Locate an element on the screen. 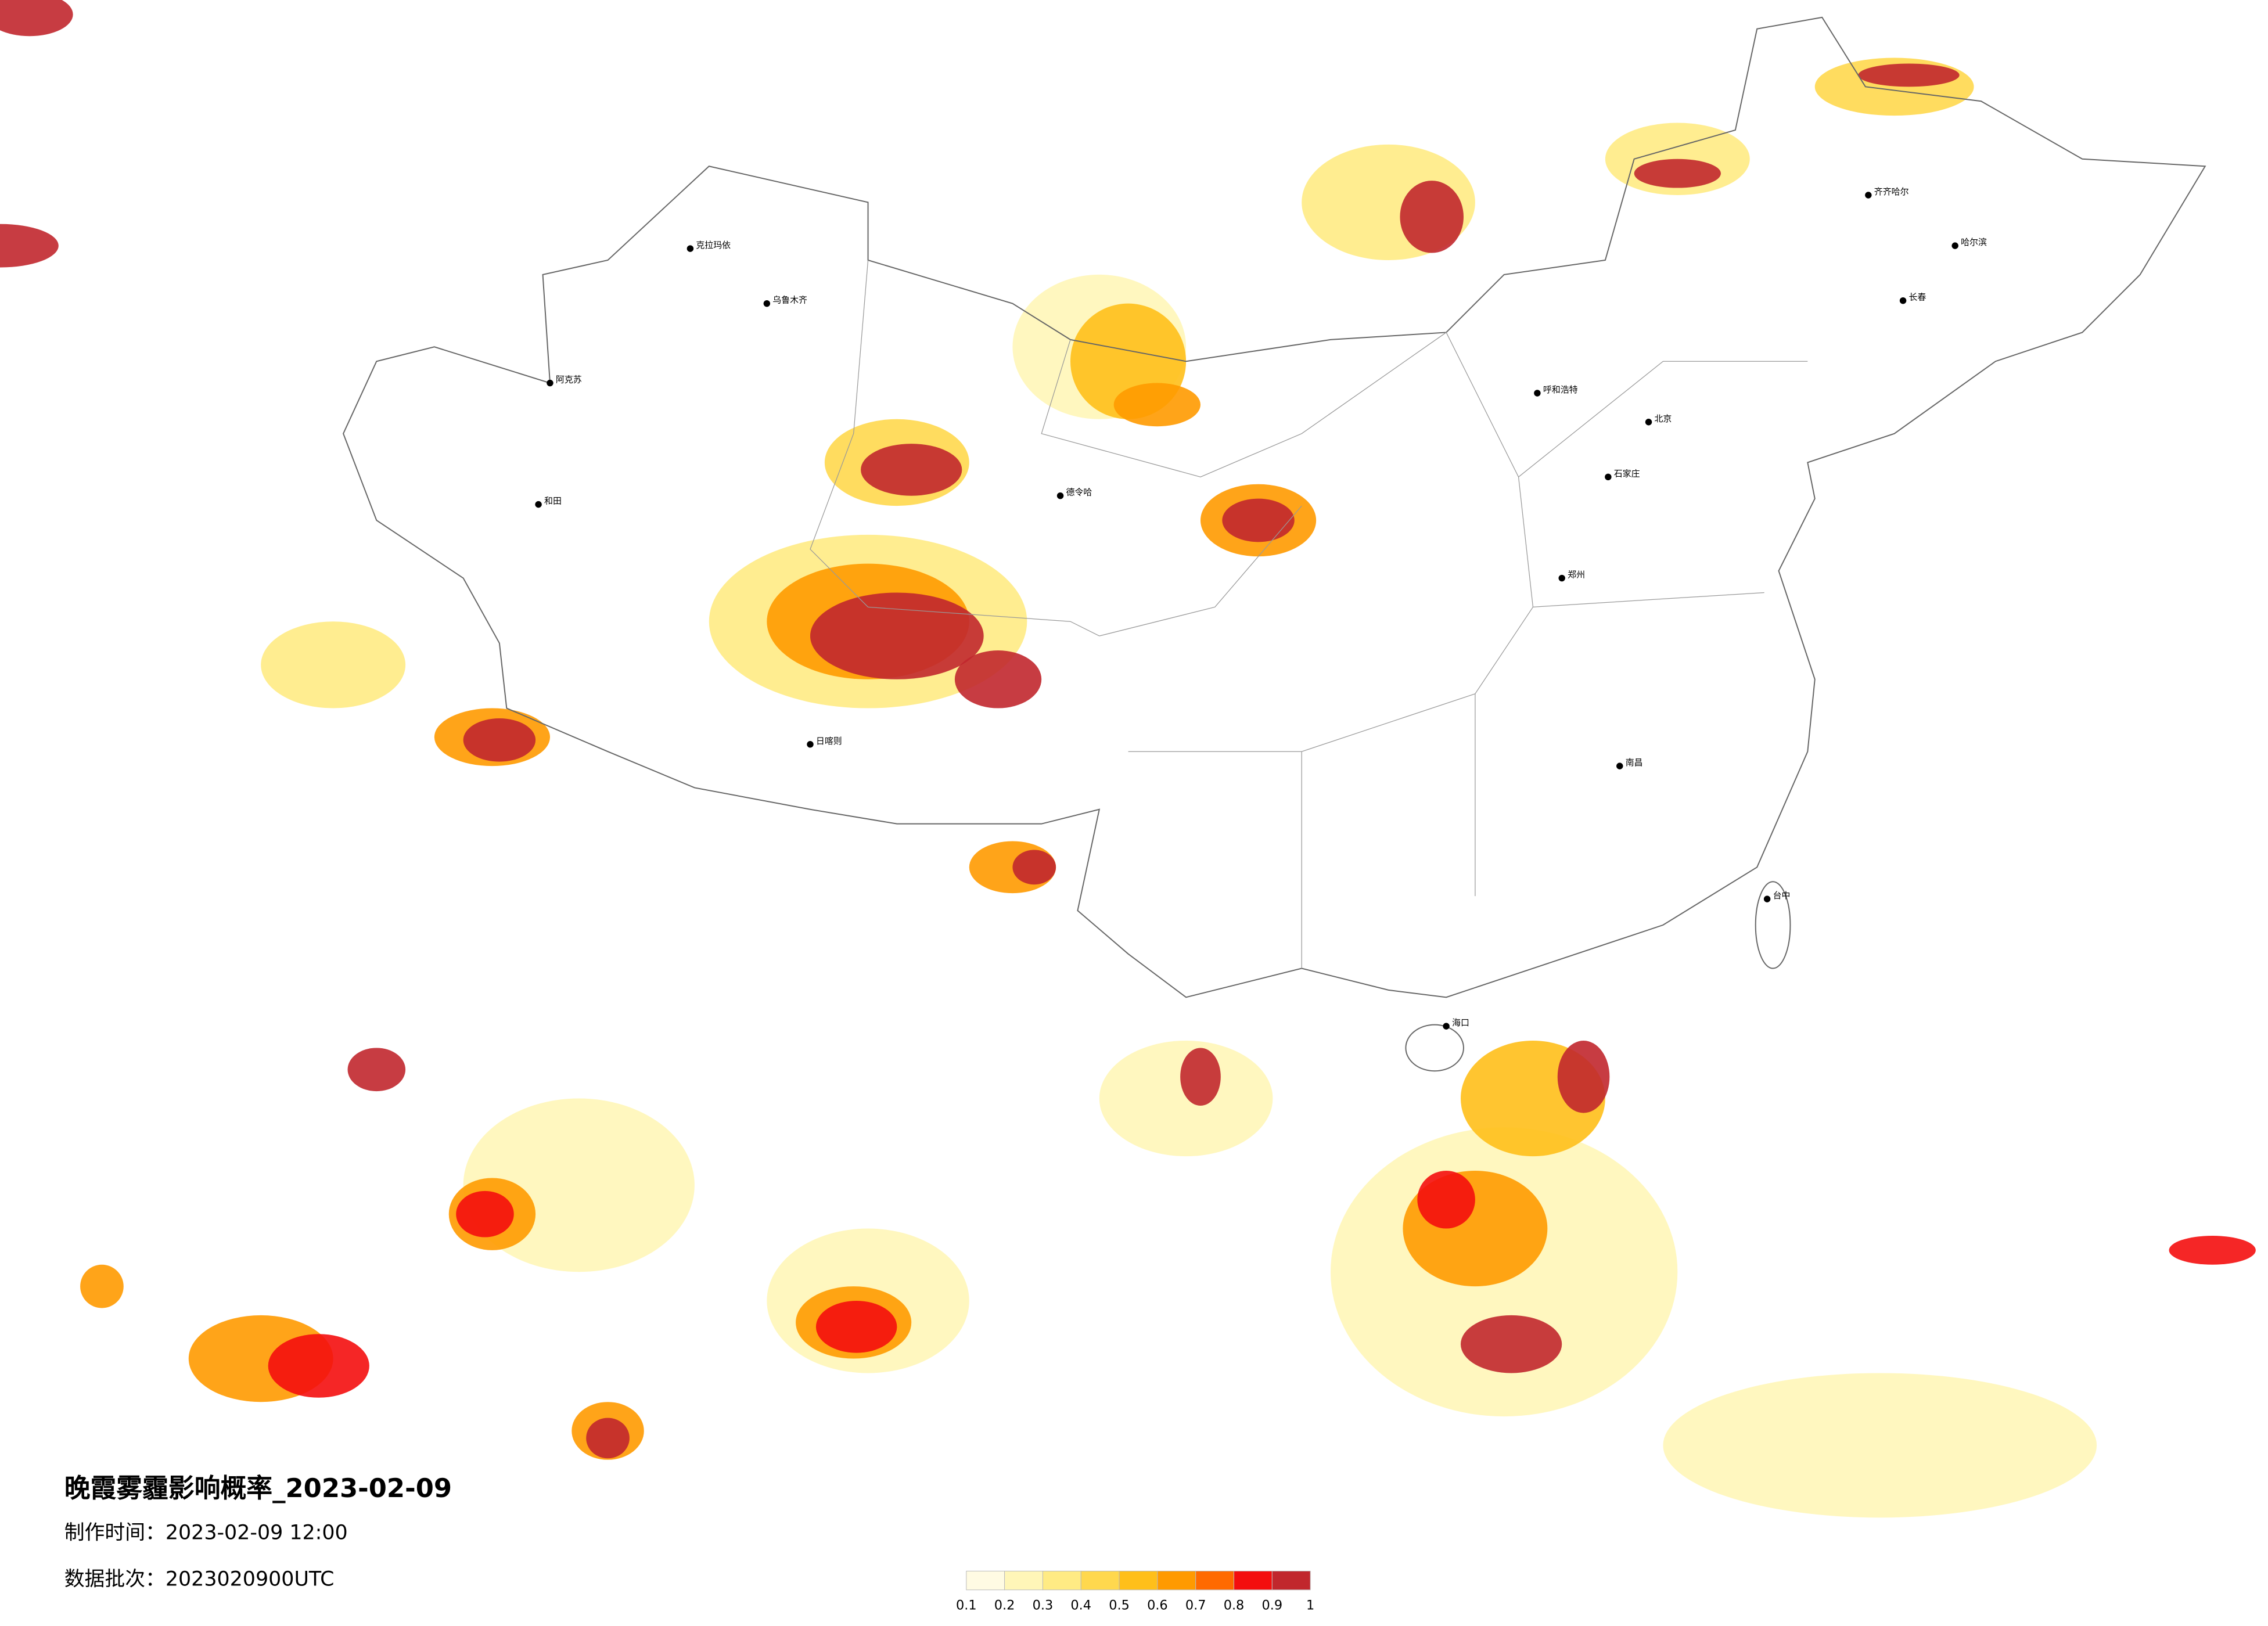 The height and width of the screenshot is (1626, 2268). city-label: 乌鲁木齐 is located at coordinates (789, 300).